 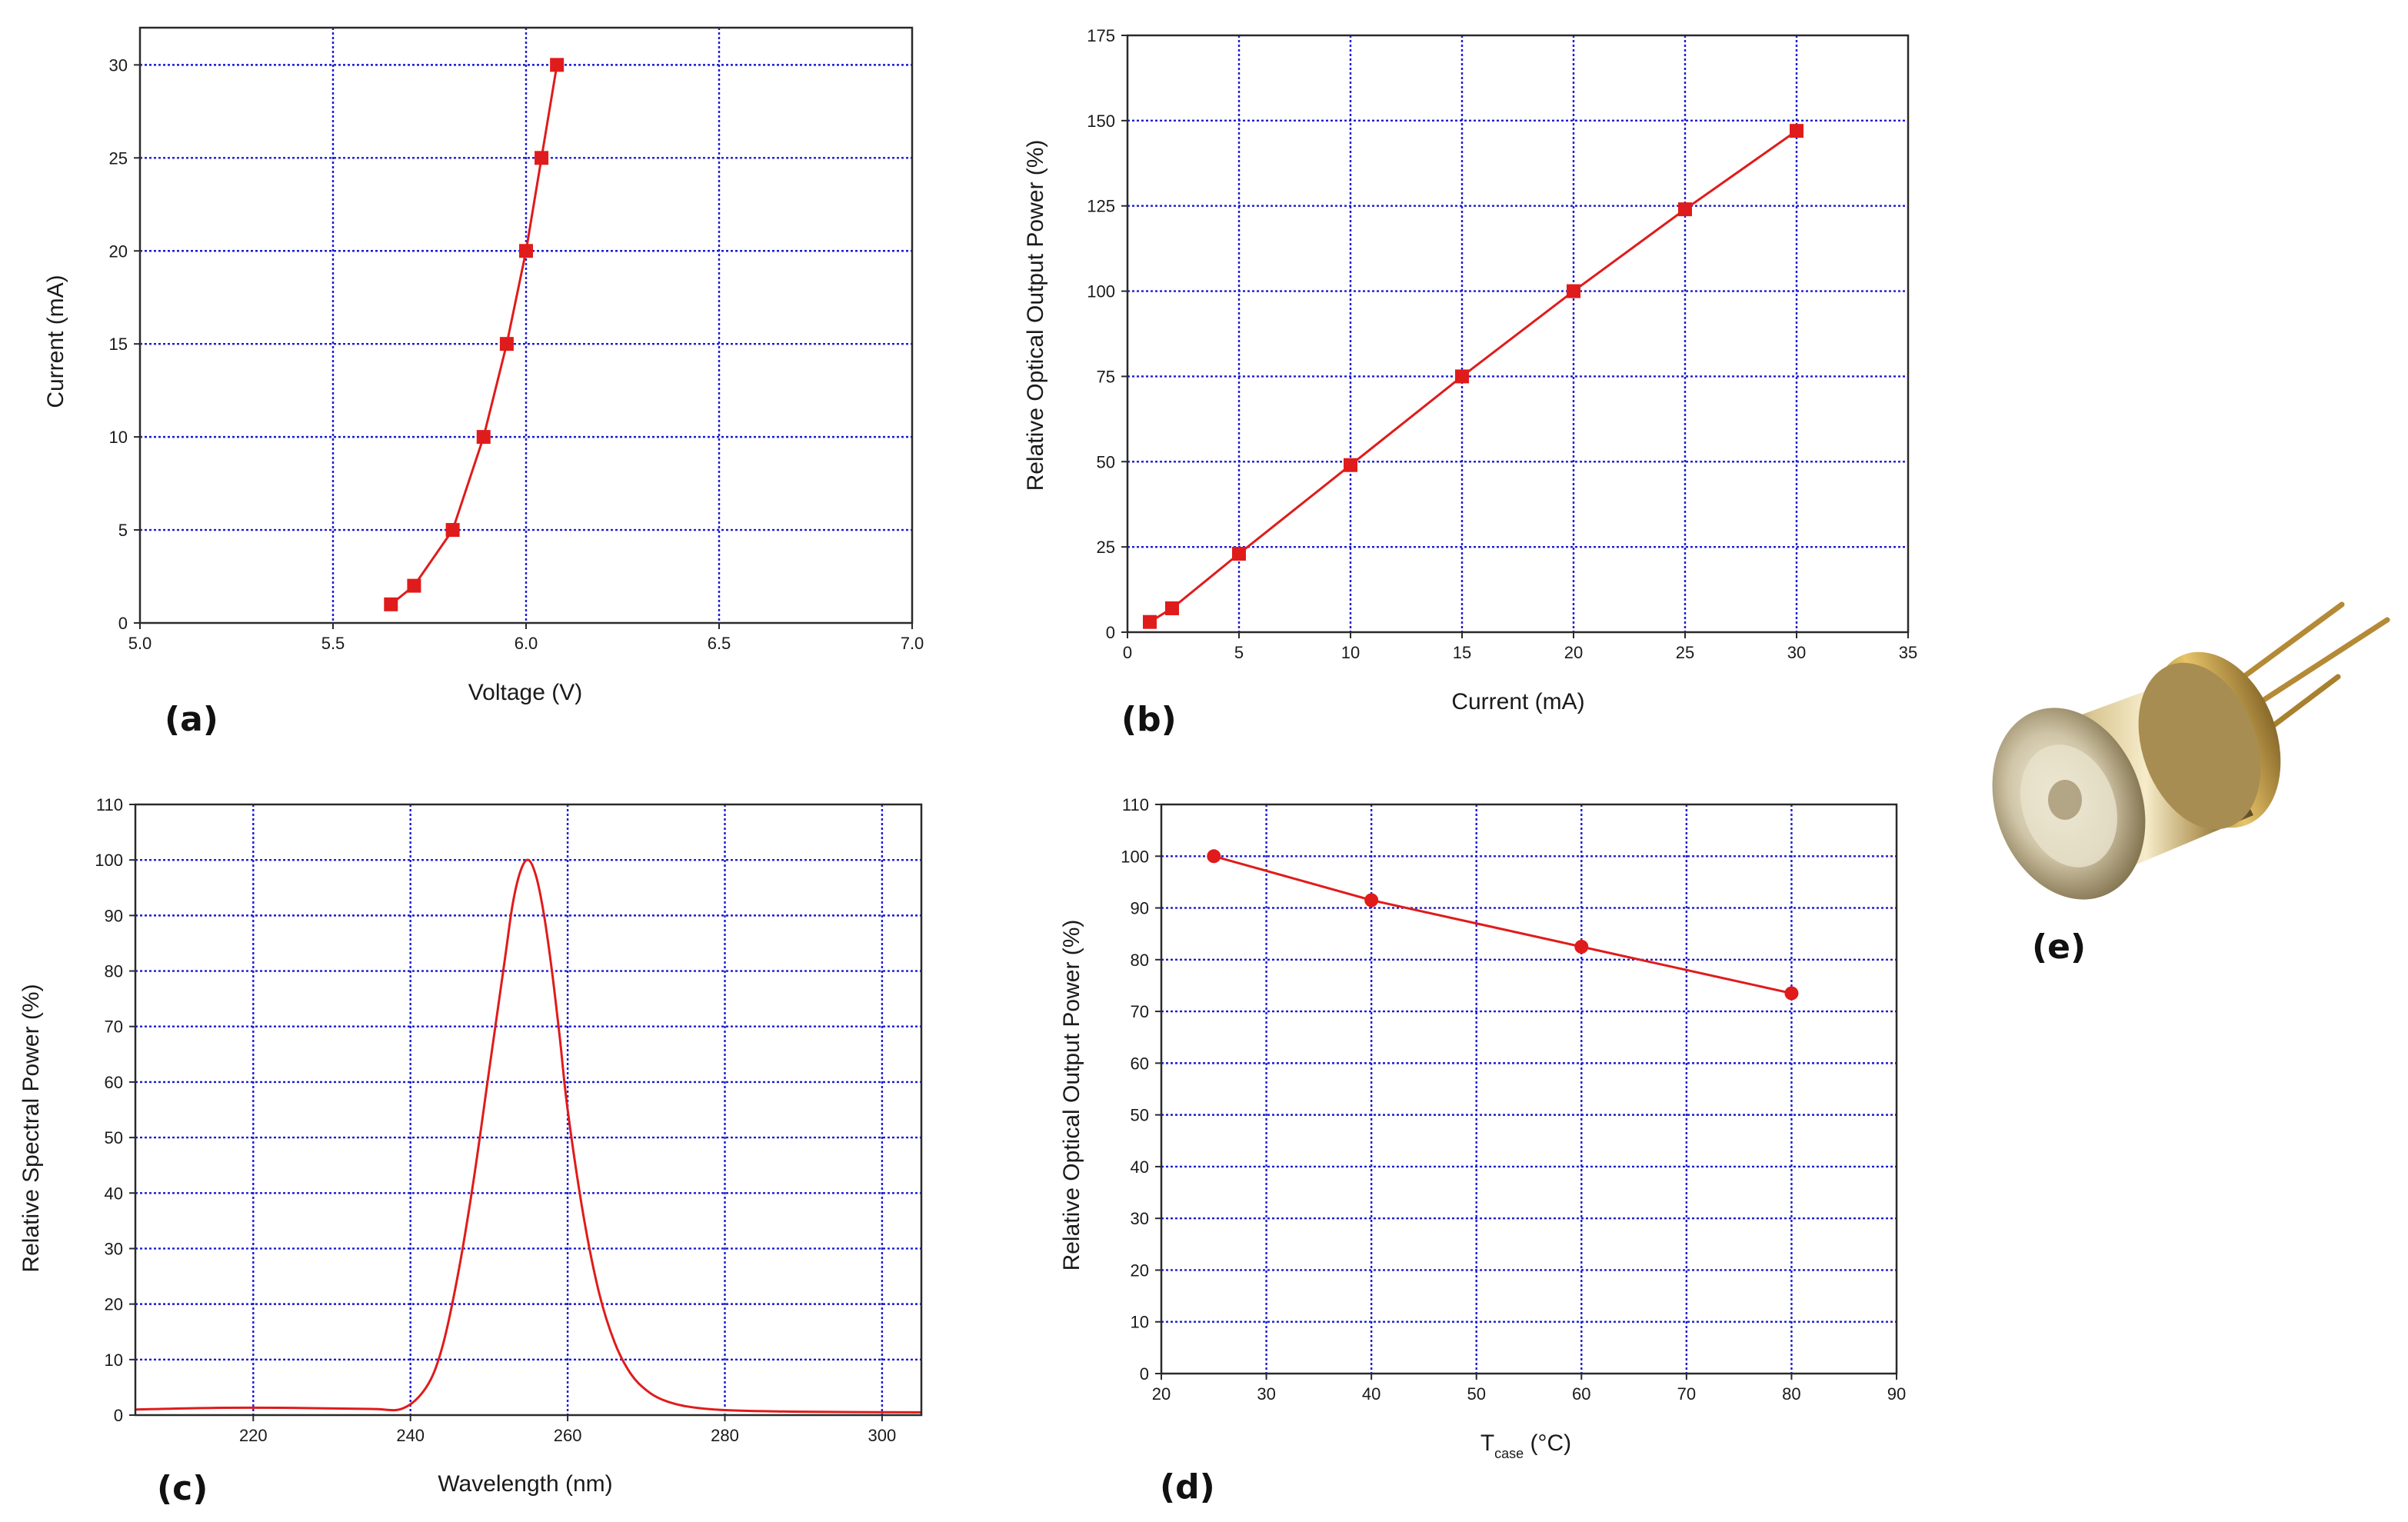 I want to click on chart-c-ylabel: Relative Spectral Power (%), so click(x=31, y=1128).